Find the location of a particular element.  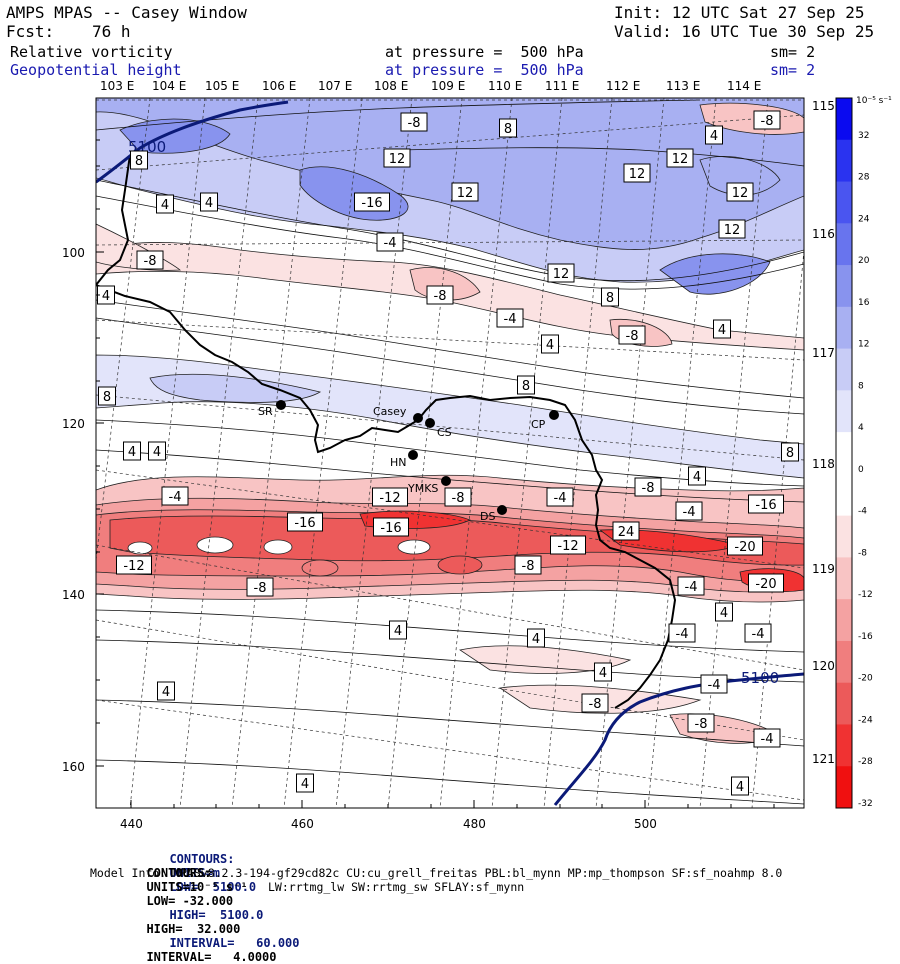

field2-name: Geopotential height is located at coordinates (96, 70).